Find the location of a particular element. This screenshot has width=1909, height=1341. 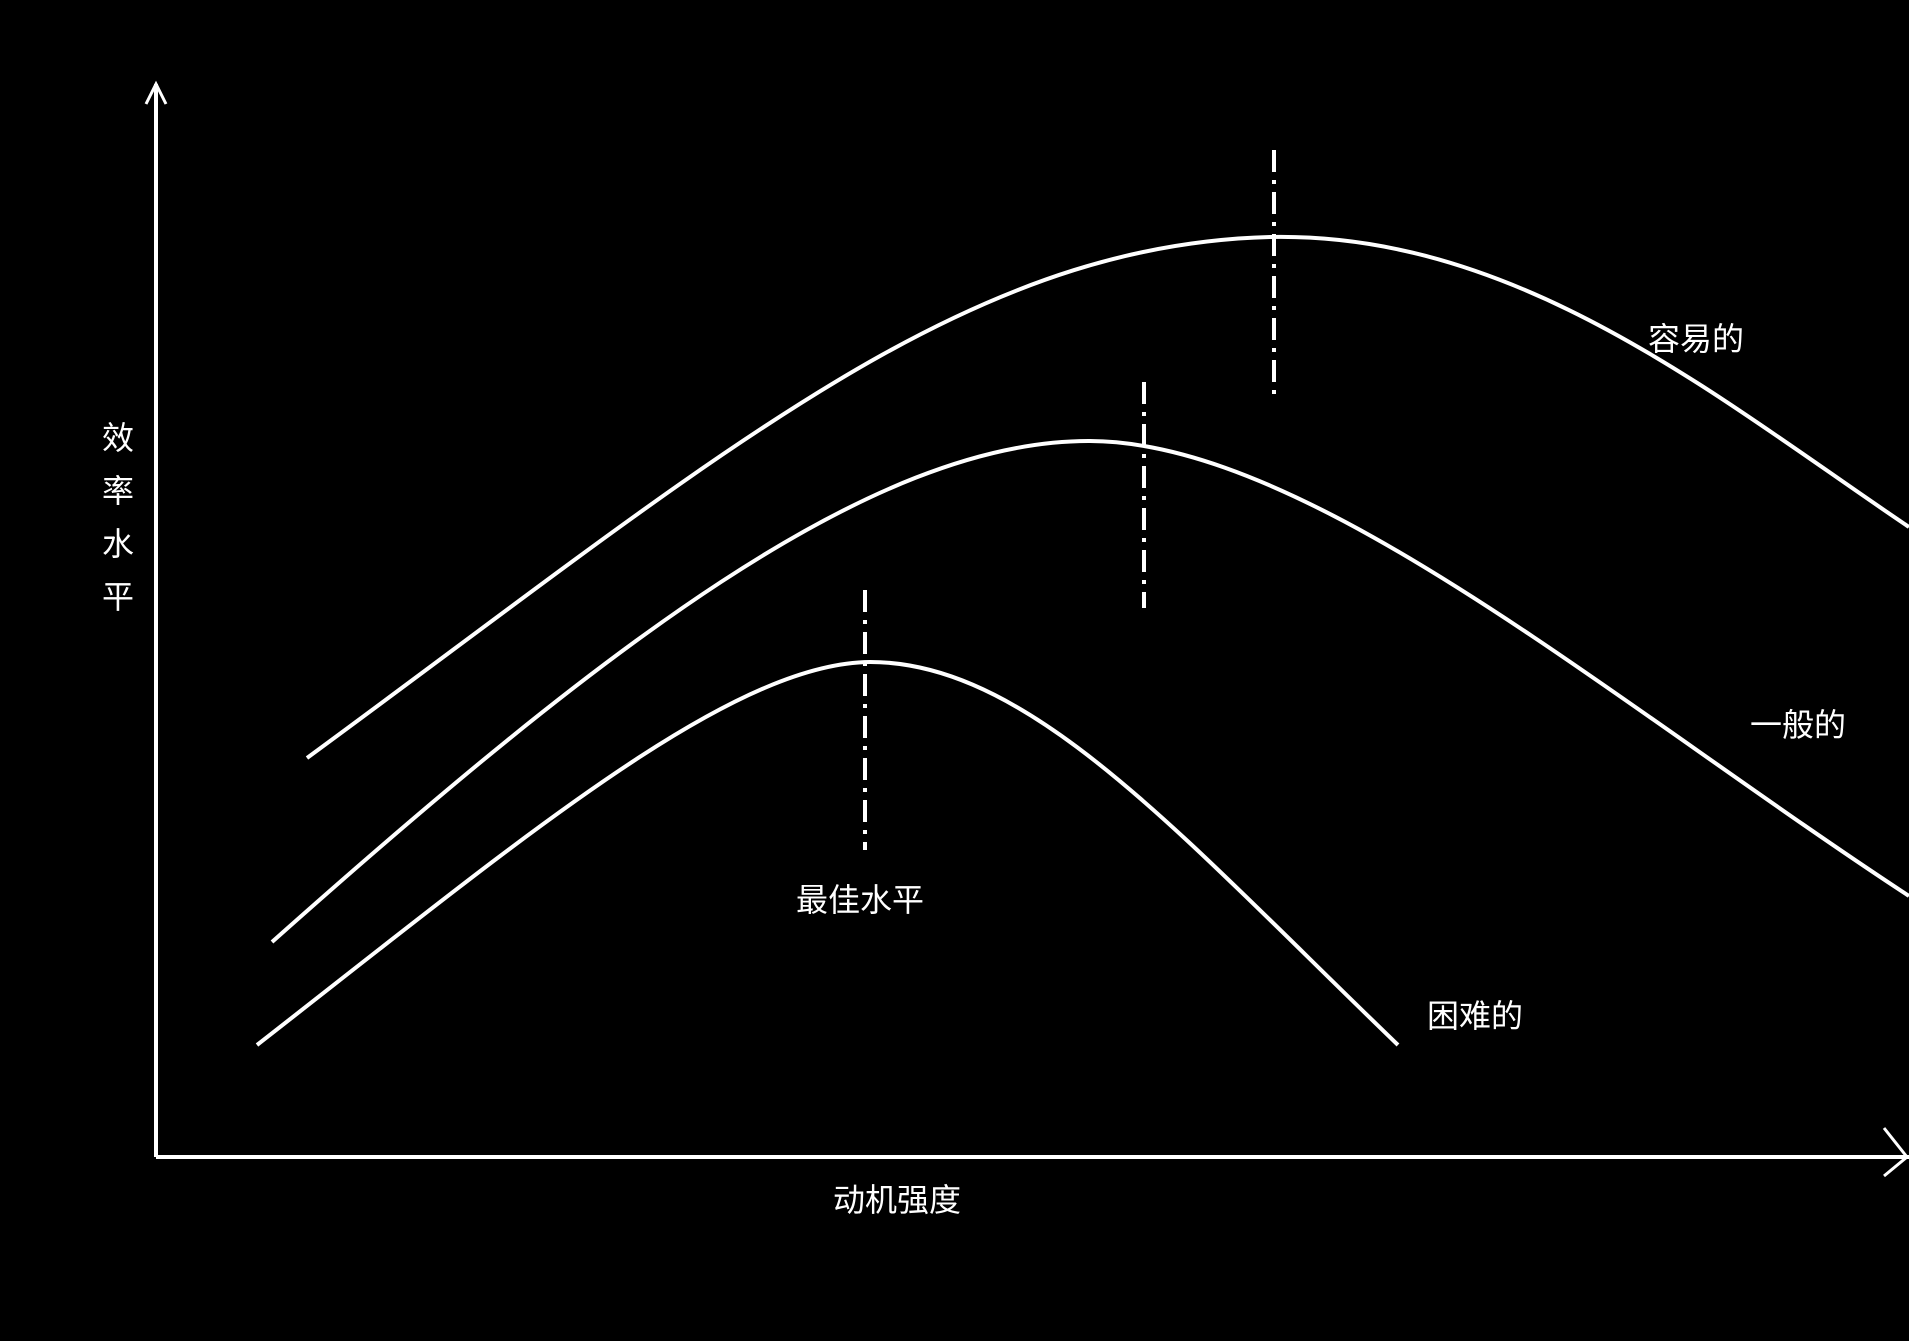

optimal-level-label: 最佳水平 is located at coordinates (860, 900).